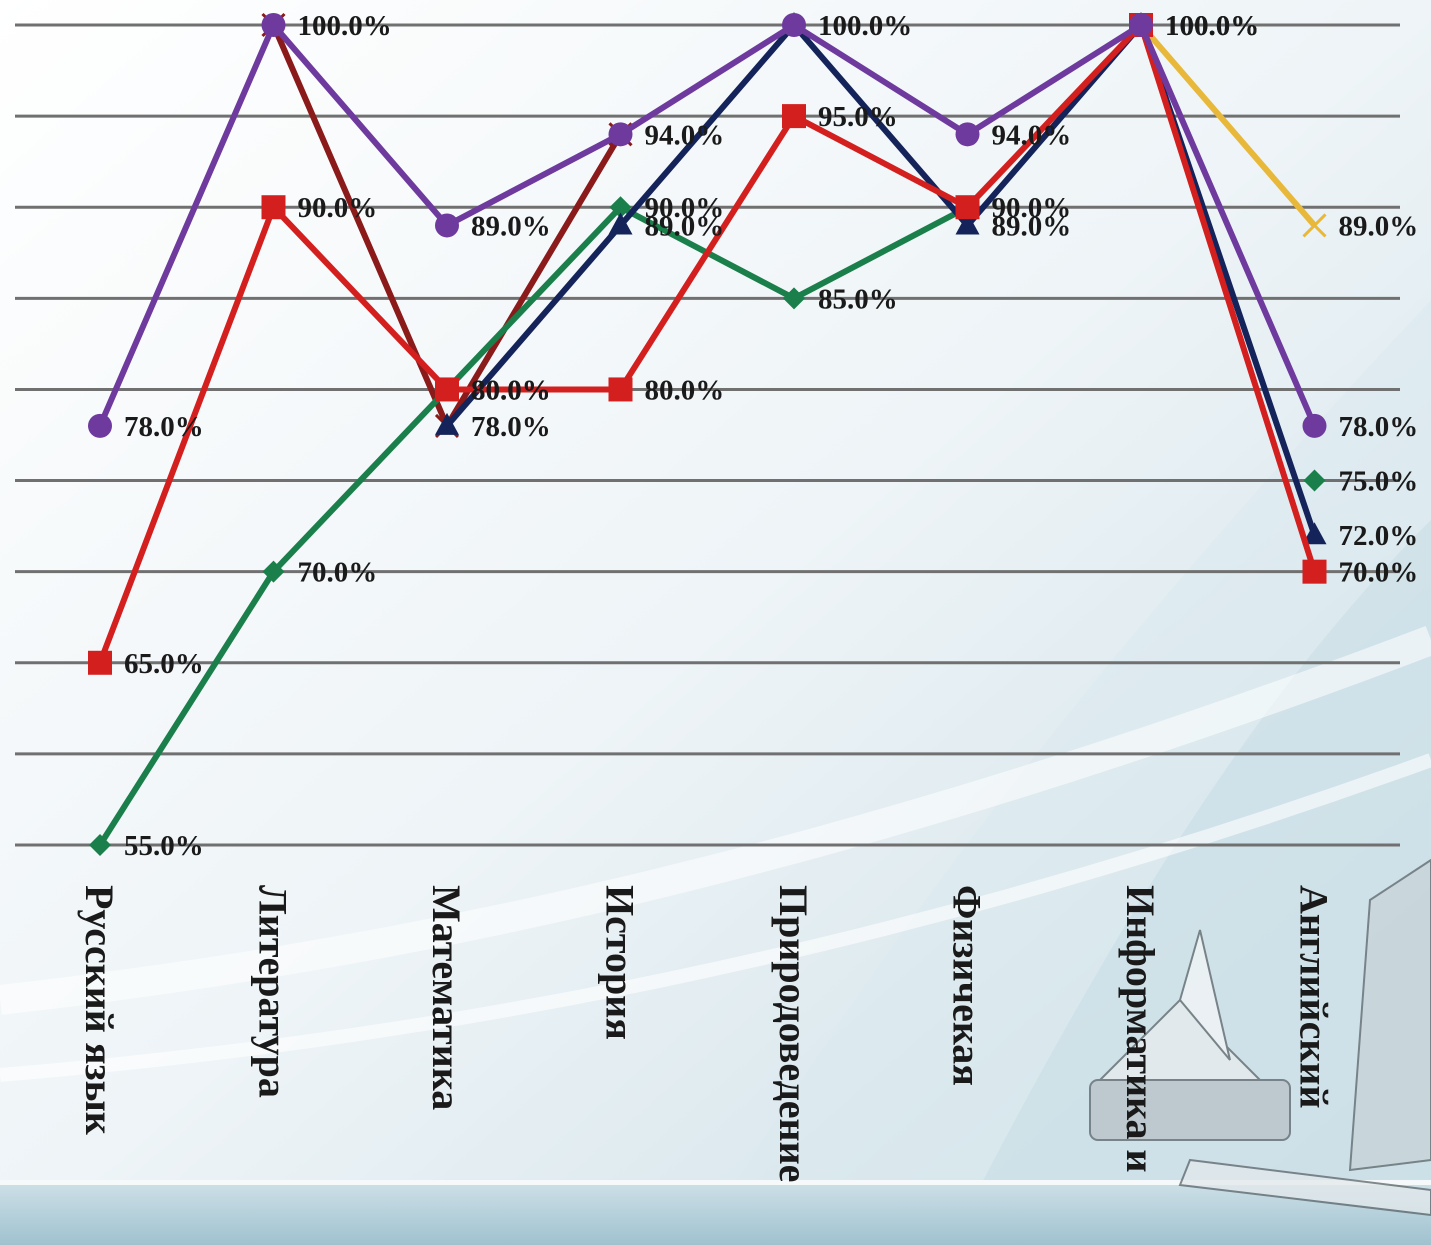  Describe the element at coordinates (1379, 482) in the screenshot. I see `data-label: 75.0%` at that location.